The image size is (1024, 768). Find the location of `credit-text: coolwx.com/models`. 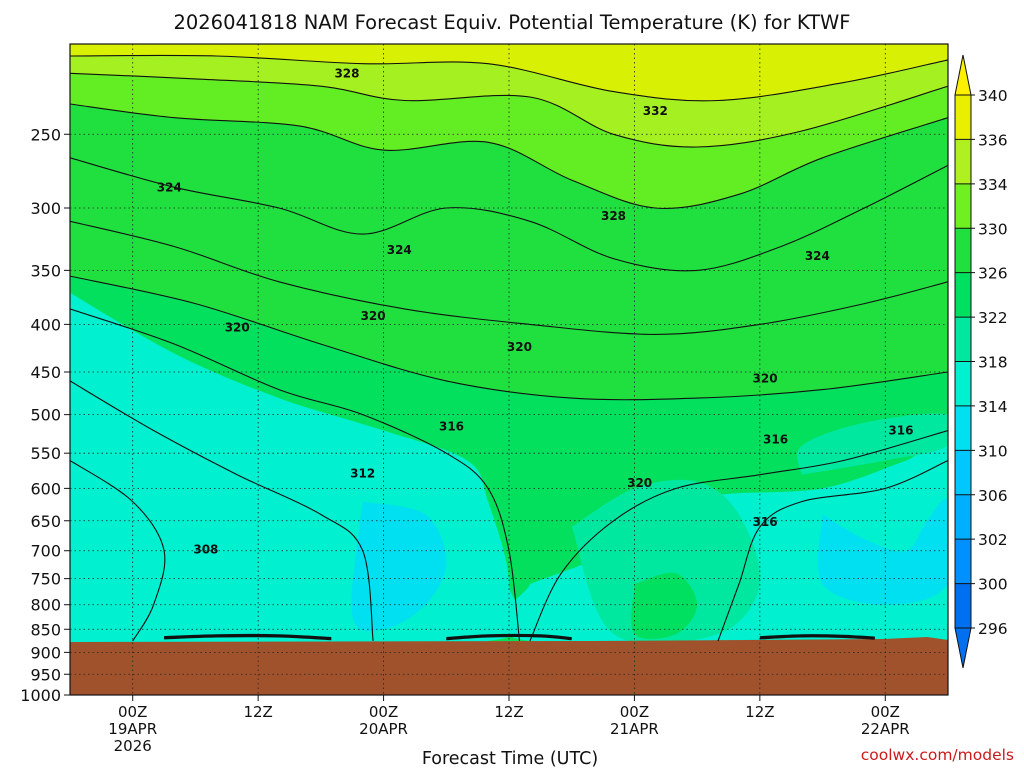

credit-text: coolwx.com/models is located at coordinates (937, 755).